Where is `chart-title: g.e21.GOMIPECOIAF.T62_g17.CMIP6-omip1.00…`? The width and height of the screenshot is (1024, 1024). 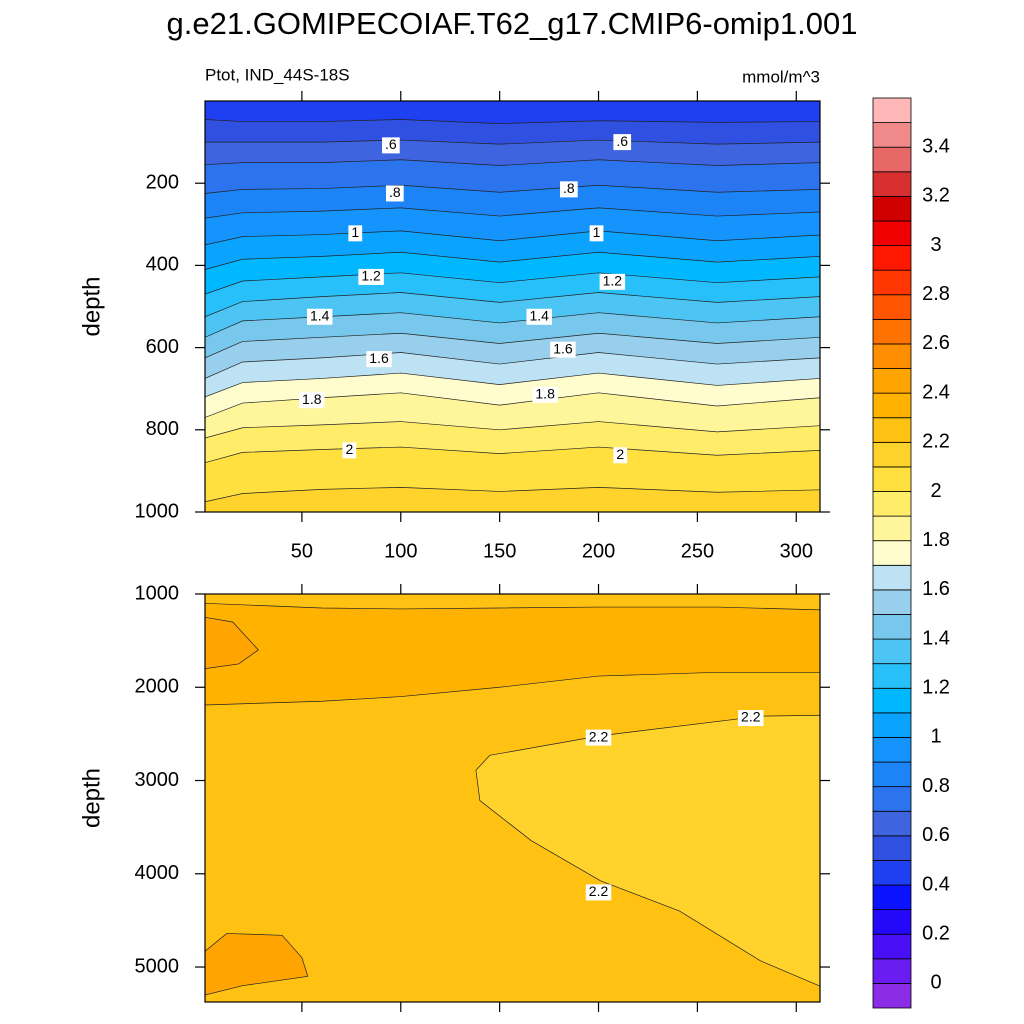 chart-title: g.e21.GOMIPECOIAF.T62_g17.CMIP6-omip1.00… is located at coordinates (512, 23).